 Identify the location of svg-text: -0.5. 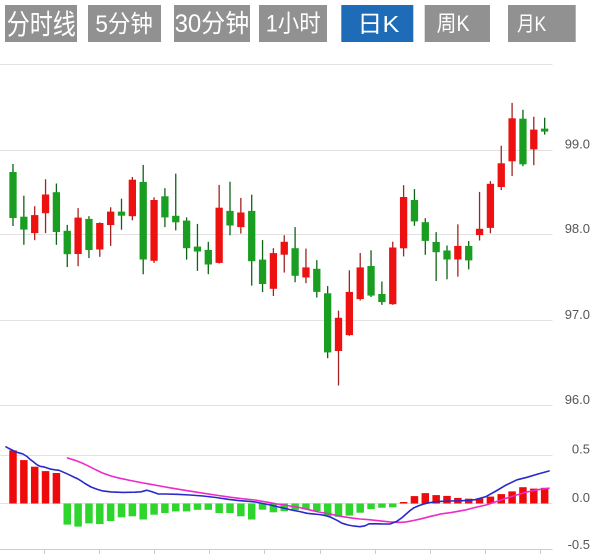
(579, 544).